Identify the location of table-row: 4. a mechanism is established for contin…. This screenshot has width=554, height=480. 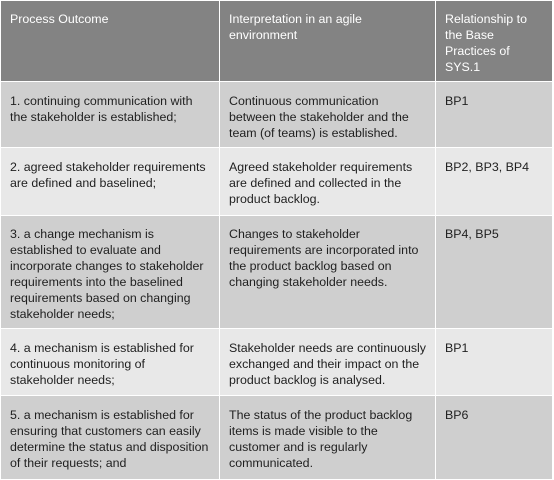
(276, 362).